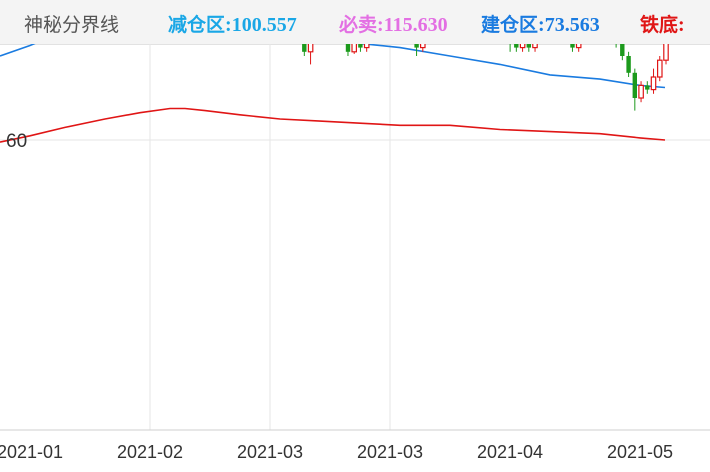 The image size is (710, 472). I want to click on candles, so click(485, 77).